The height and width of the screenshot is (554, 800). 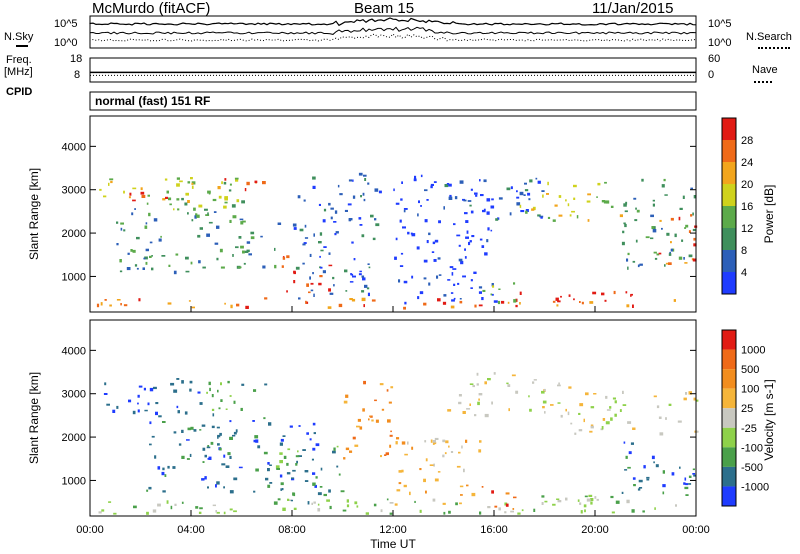 I want to click on colorbar-tick-label: 4, so click(x=744, y=273).